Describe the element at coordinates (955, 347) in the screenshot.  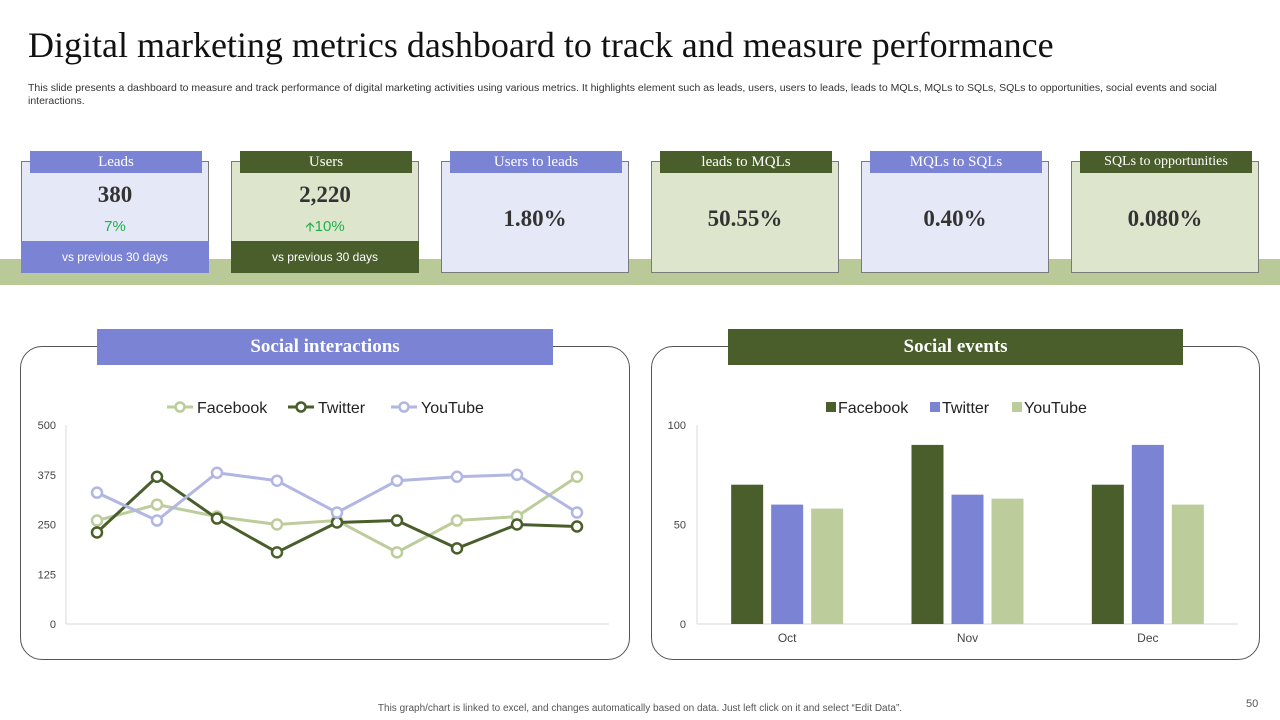
I see `social-events-title: Social events` at that location.